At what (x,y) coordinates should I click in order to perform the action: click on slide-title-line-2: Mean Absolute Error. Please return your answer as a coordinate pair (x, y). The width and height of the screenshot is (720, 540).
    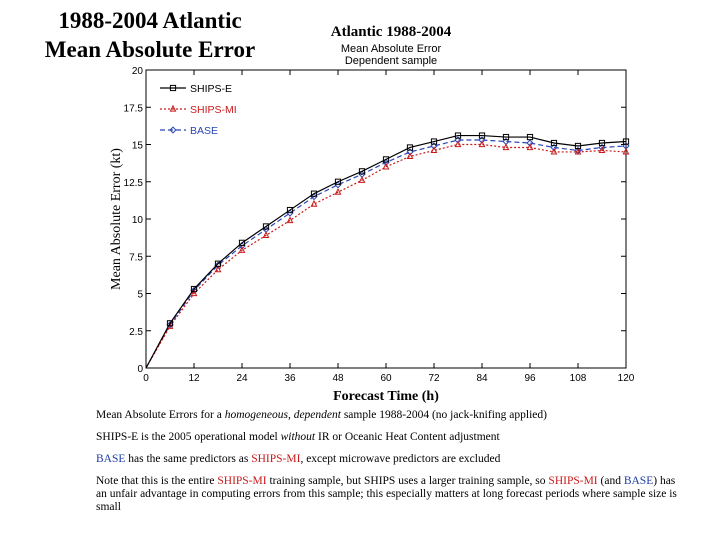
    Looking at the image, I should click on (150, 49).